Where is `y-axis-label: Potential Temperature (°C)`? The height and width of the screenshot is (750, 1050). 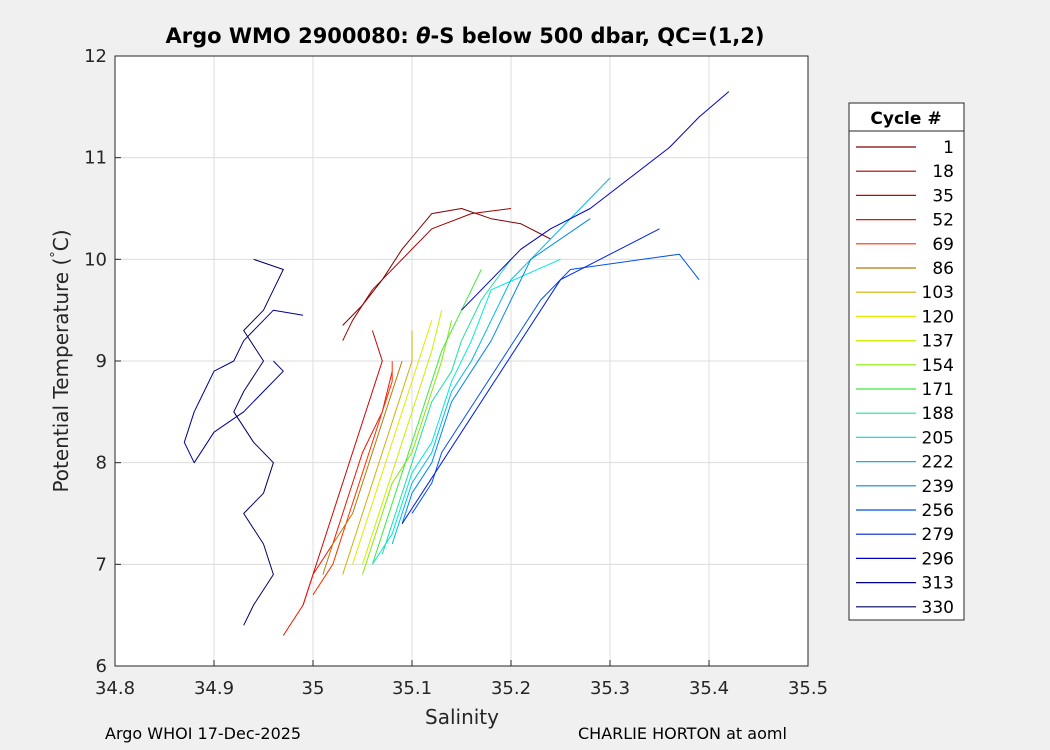
y-axis-label: Potential Temperature (°C) is located at coordinates (61, 360).